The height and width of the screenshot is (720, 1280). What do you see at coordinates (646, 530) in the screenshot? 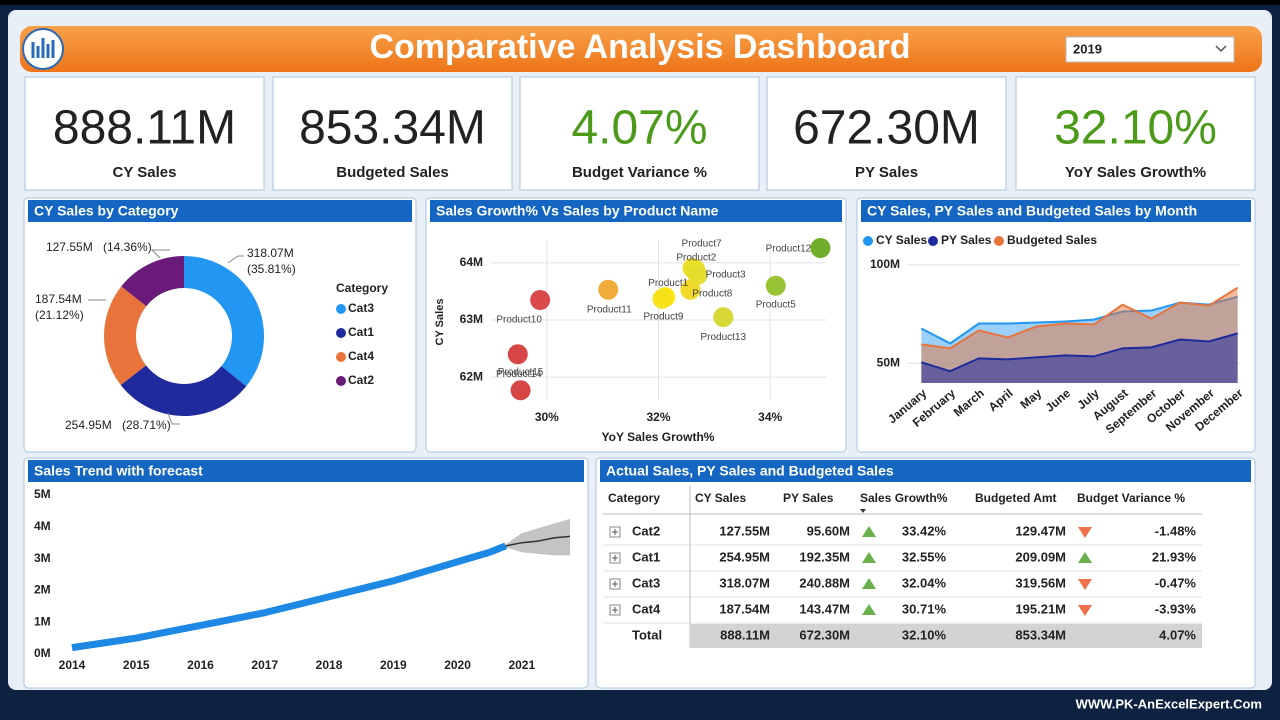
I see `row-category: Cat2` at bounding box center [646, 530].